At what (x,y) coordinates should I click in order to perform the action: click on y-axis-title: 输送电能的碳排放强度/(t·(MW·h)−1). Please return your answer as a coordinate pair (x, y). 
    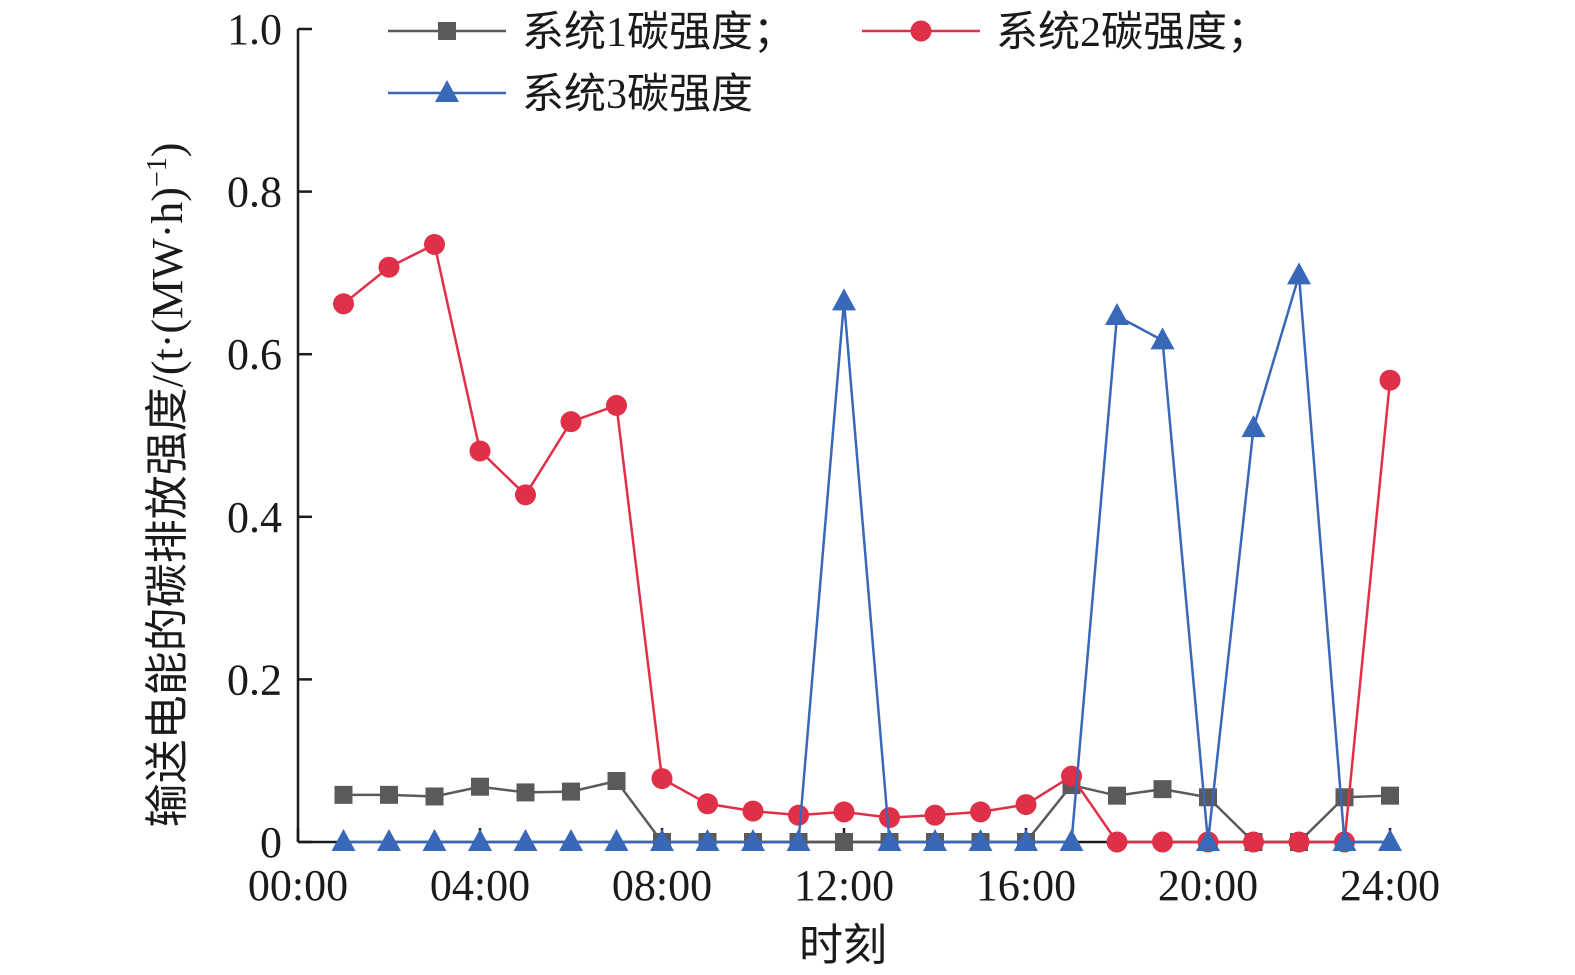
    Looking at the image, I should click on (167, 485).